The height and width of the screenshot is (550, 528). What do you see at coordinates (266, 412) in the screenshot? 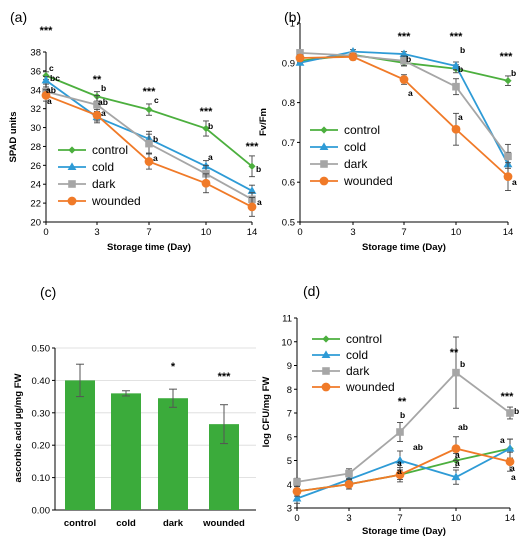
I see `y-axis-label: log CFU/mg FW` at bounding box center [266, 412].